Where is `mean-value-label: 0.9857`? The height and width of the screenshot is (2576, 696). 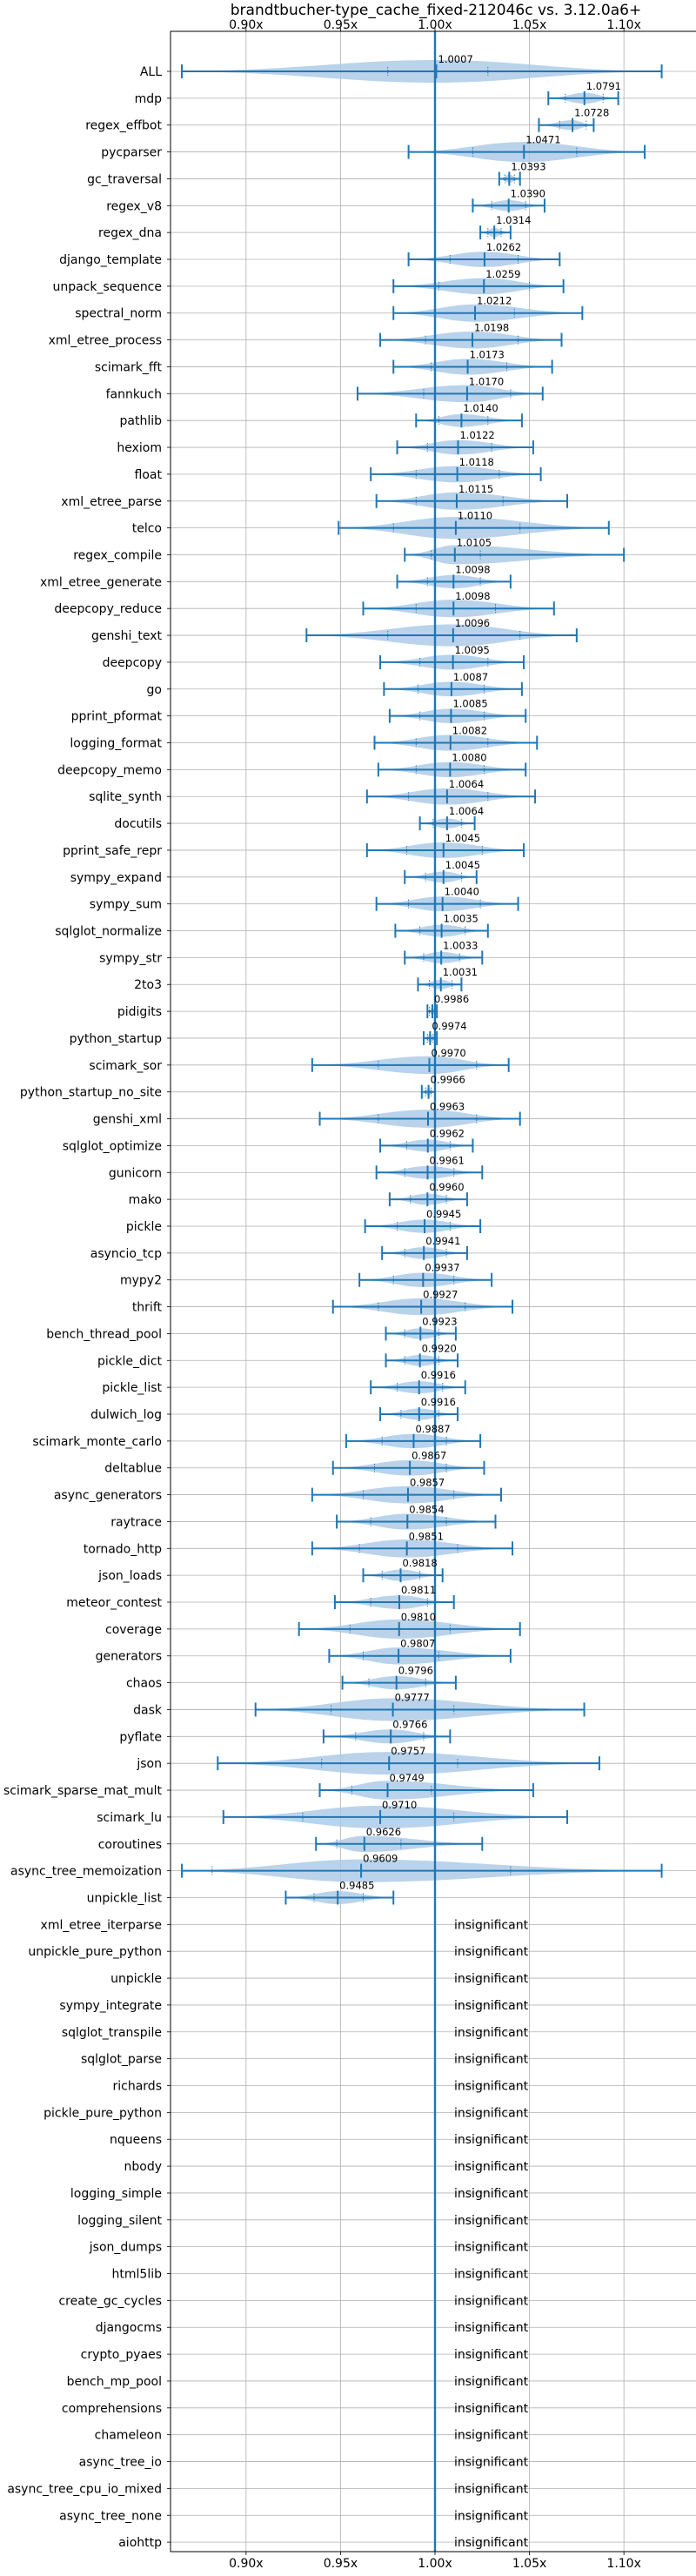 mean-value-label: 0.9857 is located at coordinates (427, 1483).